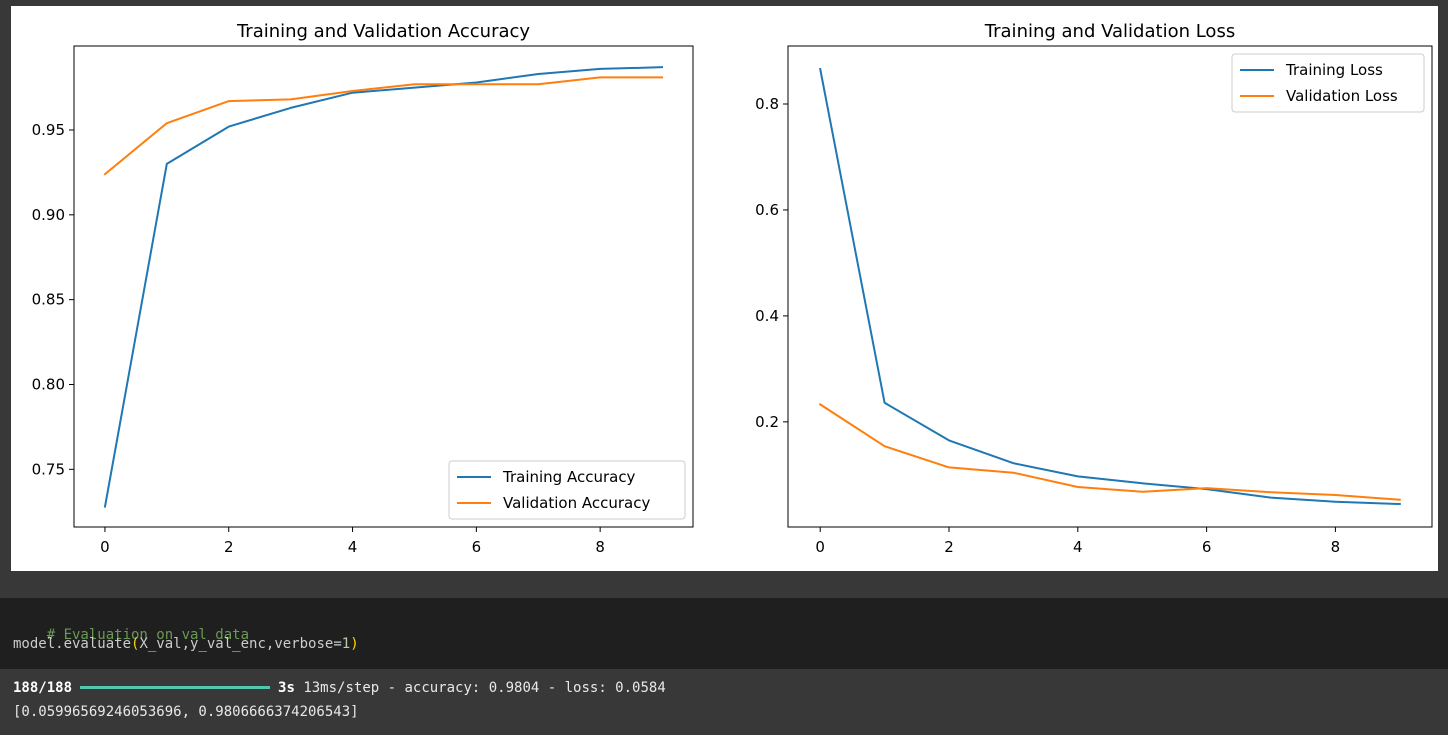  What do you see at coordinates (135, 644) in the screenshot?
I see `code-open-paren: (` at bounding box center [135, 644].